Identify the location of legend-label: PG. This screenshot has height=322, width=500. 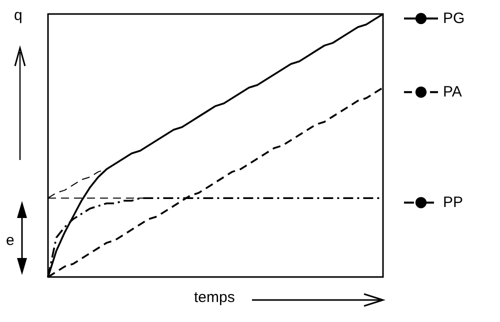
(454, 18).